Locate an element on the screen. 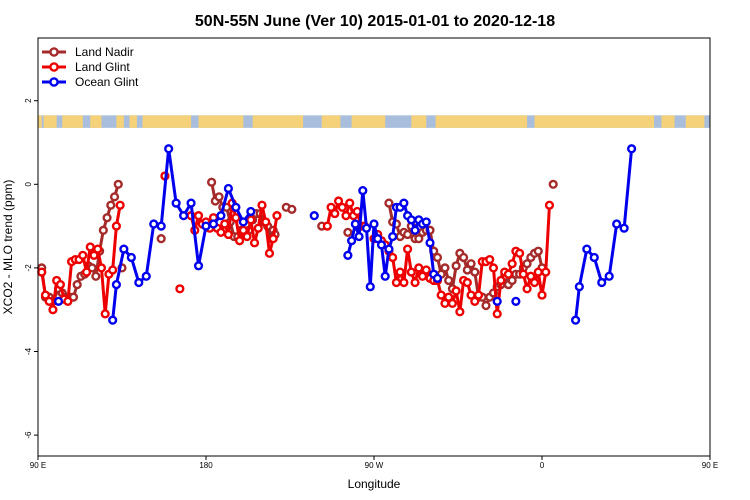 The image size is (750, 500). y-axis: -6 -4 -2 0 2 is located at coordinates (31, 268).